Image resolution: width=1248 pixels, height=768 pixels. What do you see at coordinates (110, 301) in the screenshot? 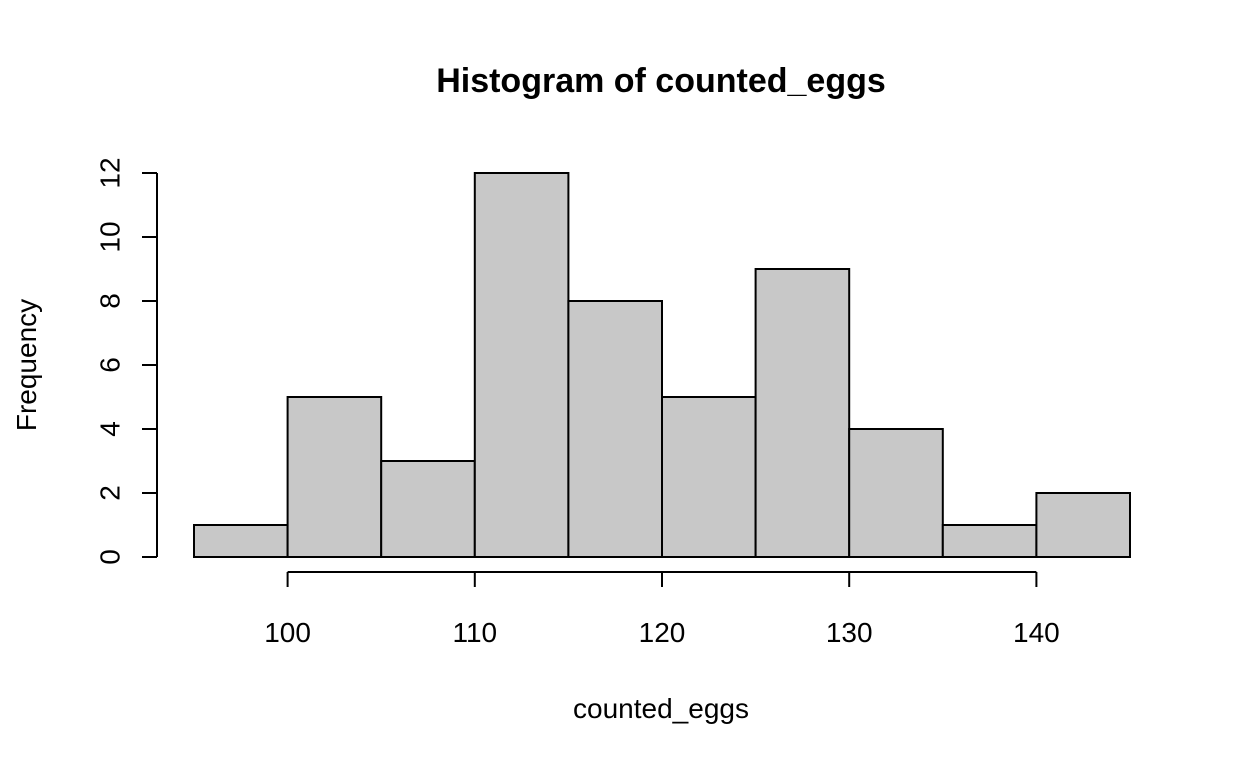
I see `y-tick-label-8: 8` at bounding box center [110, 301].